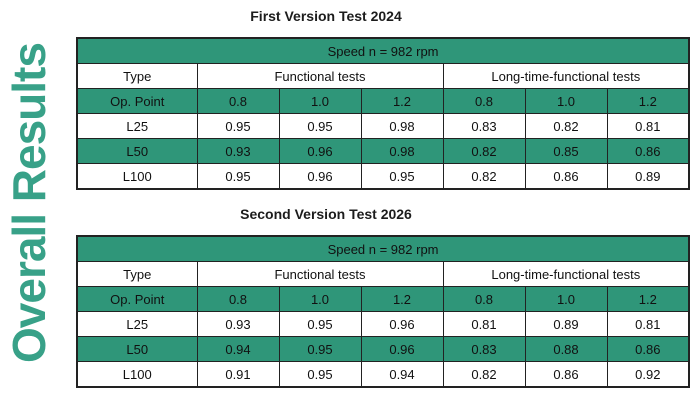 Image resolution: width=700 pixels, height=406 pixels. I want to click on second-table-title: Second Version Test 2026, so click(326, 214).